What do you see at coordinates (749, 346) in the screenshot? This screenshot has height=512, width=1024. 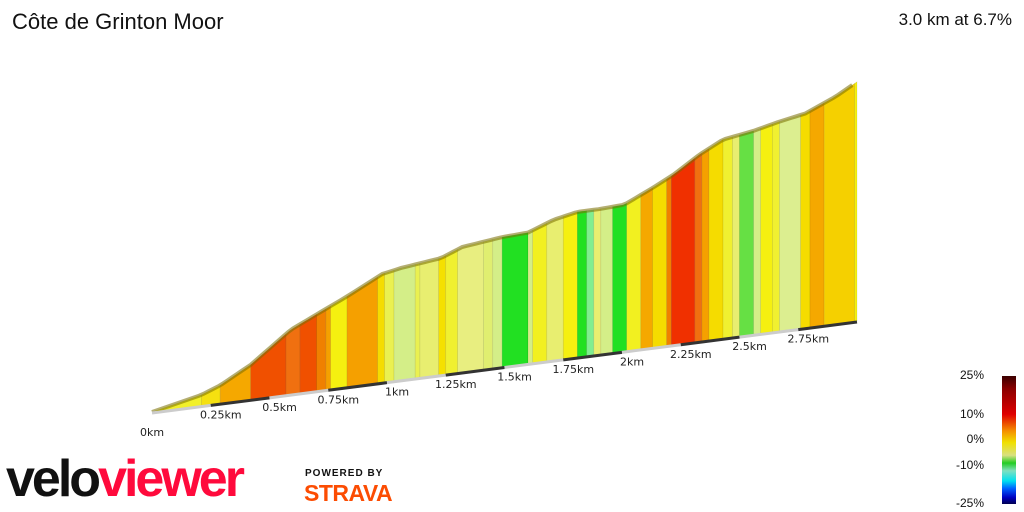 I see `x-tick-label: 2.5km` at bounding box center [749, 346].